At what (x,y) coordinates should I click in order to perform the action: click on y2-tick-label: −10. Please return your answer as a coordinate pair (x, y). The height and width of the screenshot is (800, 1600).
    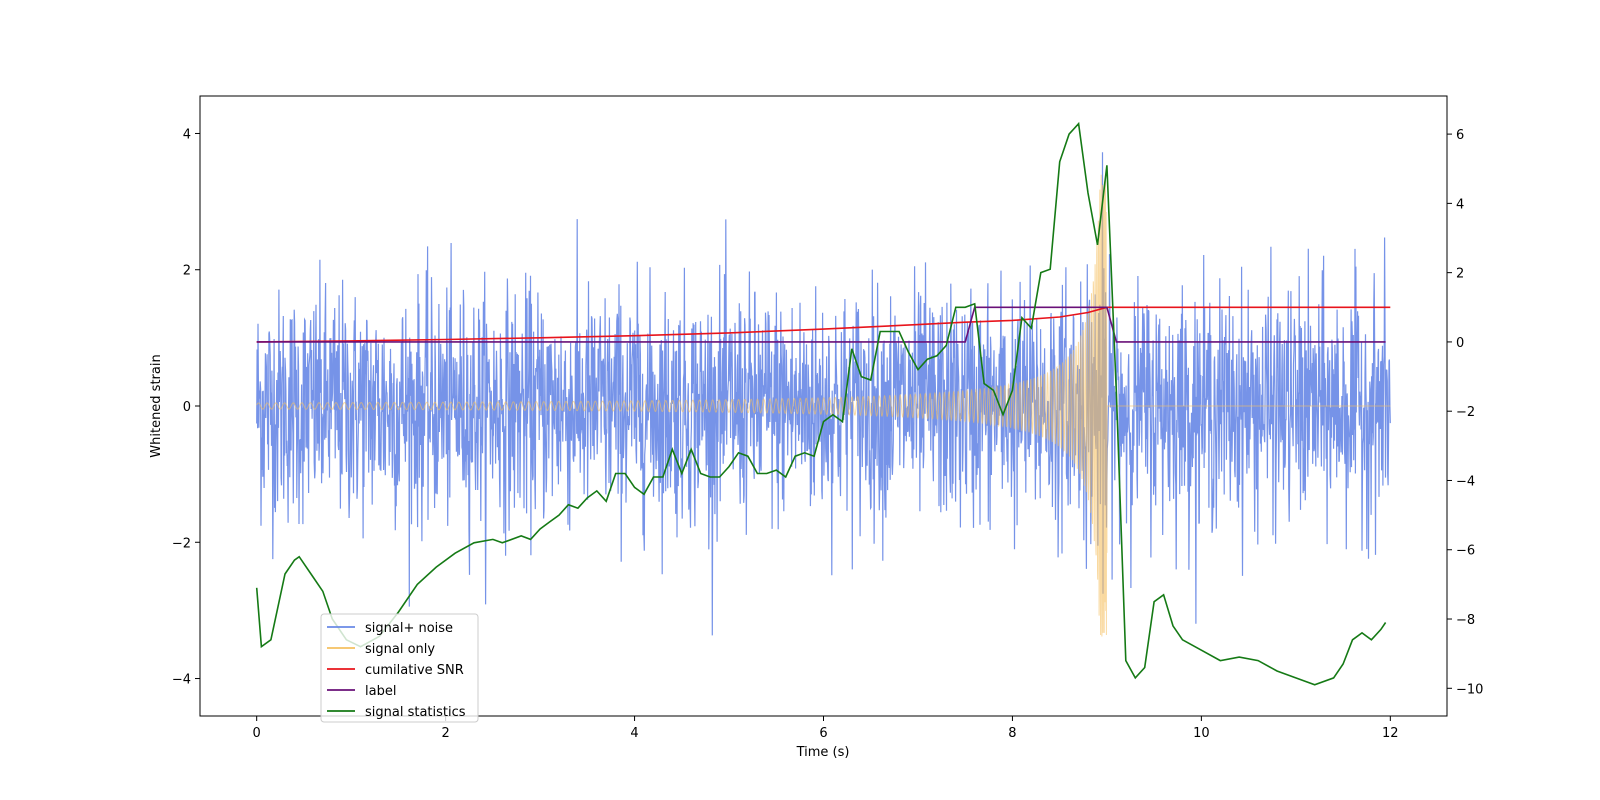
    Looking at the image, I should click on (1469, 689).